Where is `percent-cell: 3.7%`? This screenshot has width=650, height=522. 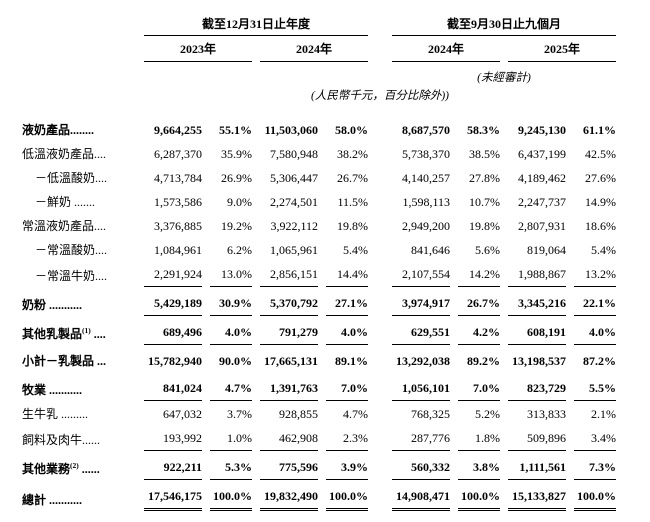
percent-cell: 3.7% is located at coordinates (239, 414).